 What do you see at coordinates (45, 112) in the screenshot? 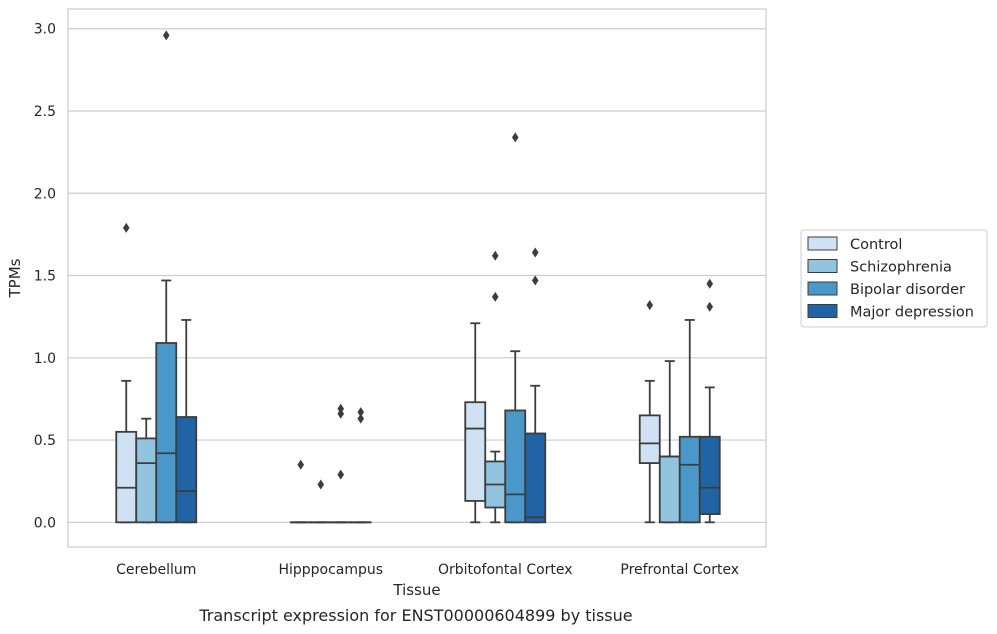
I see `y-tick-label: 2.5` at bounding box center [45, 112].